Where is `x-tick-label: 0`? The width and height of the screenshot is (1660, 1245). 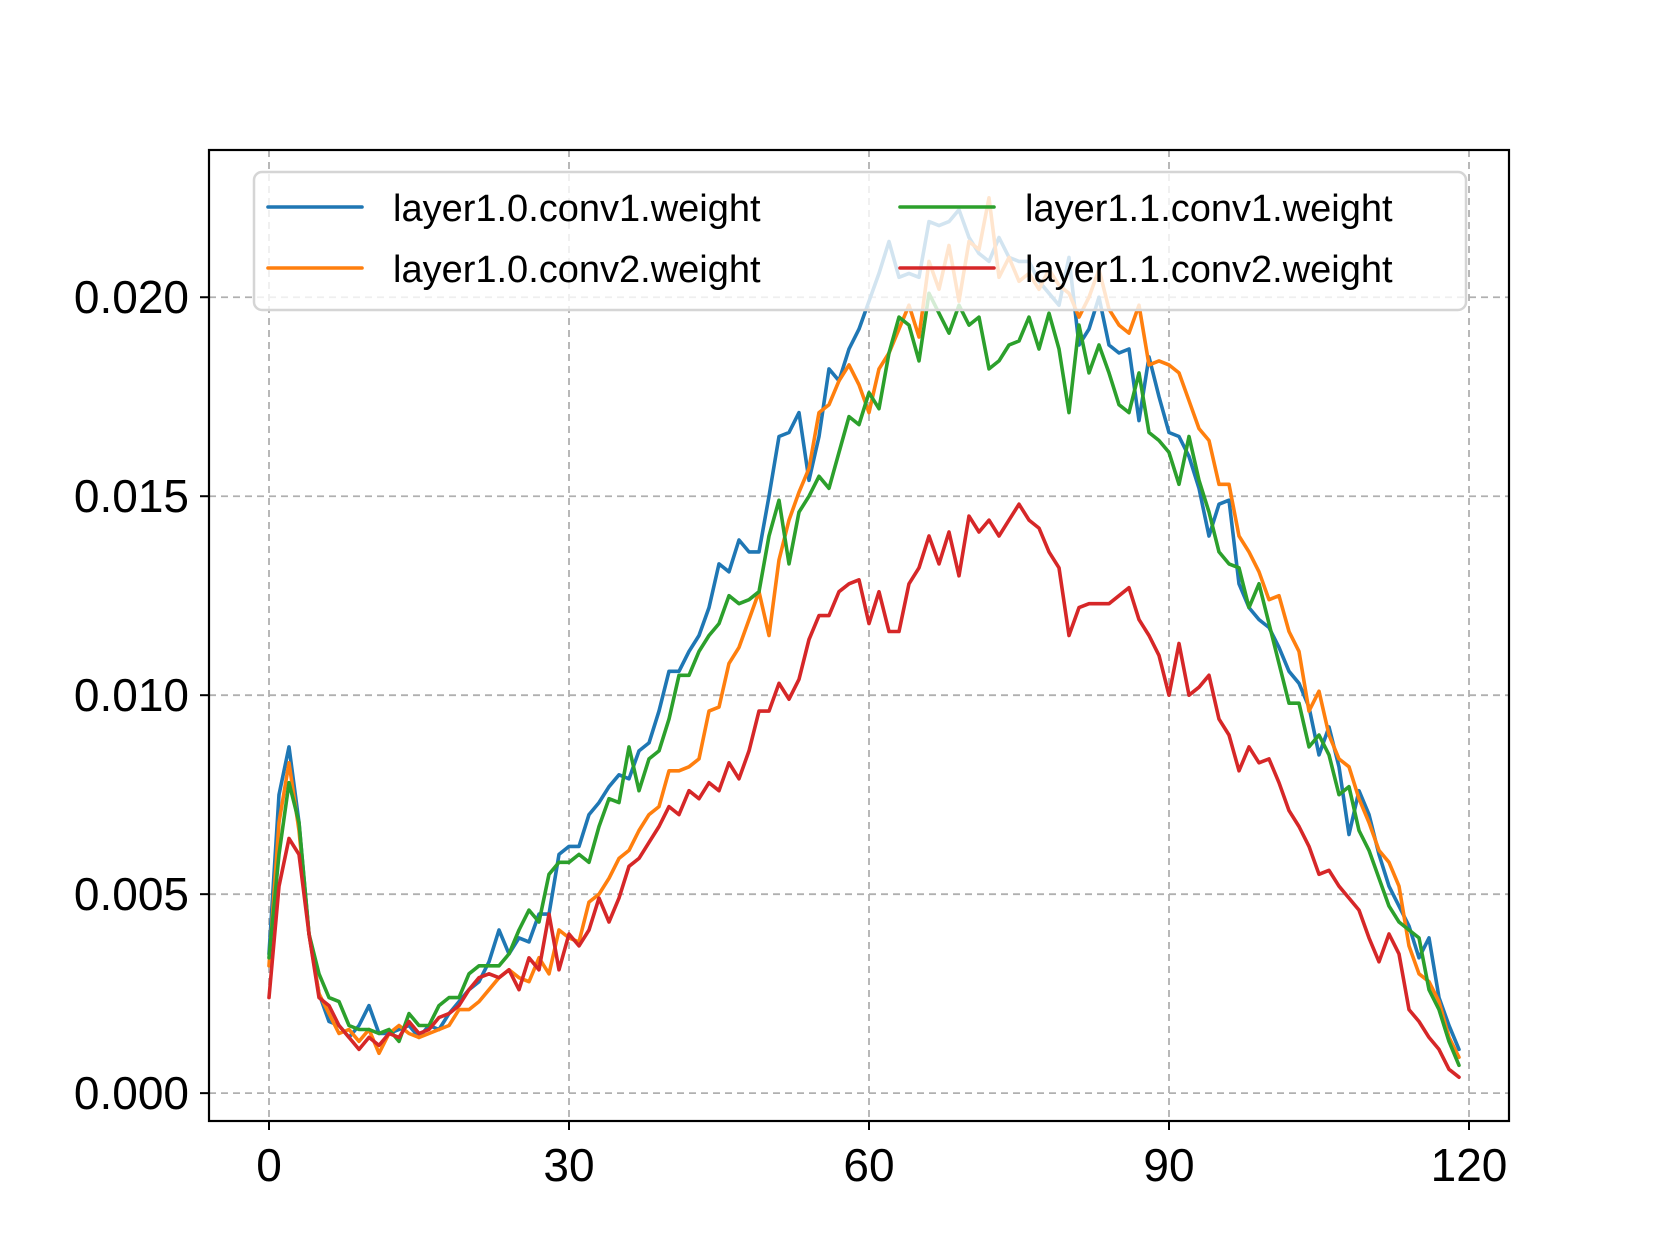
x-tick-label: 0 is located at coordinates (269, 1165).